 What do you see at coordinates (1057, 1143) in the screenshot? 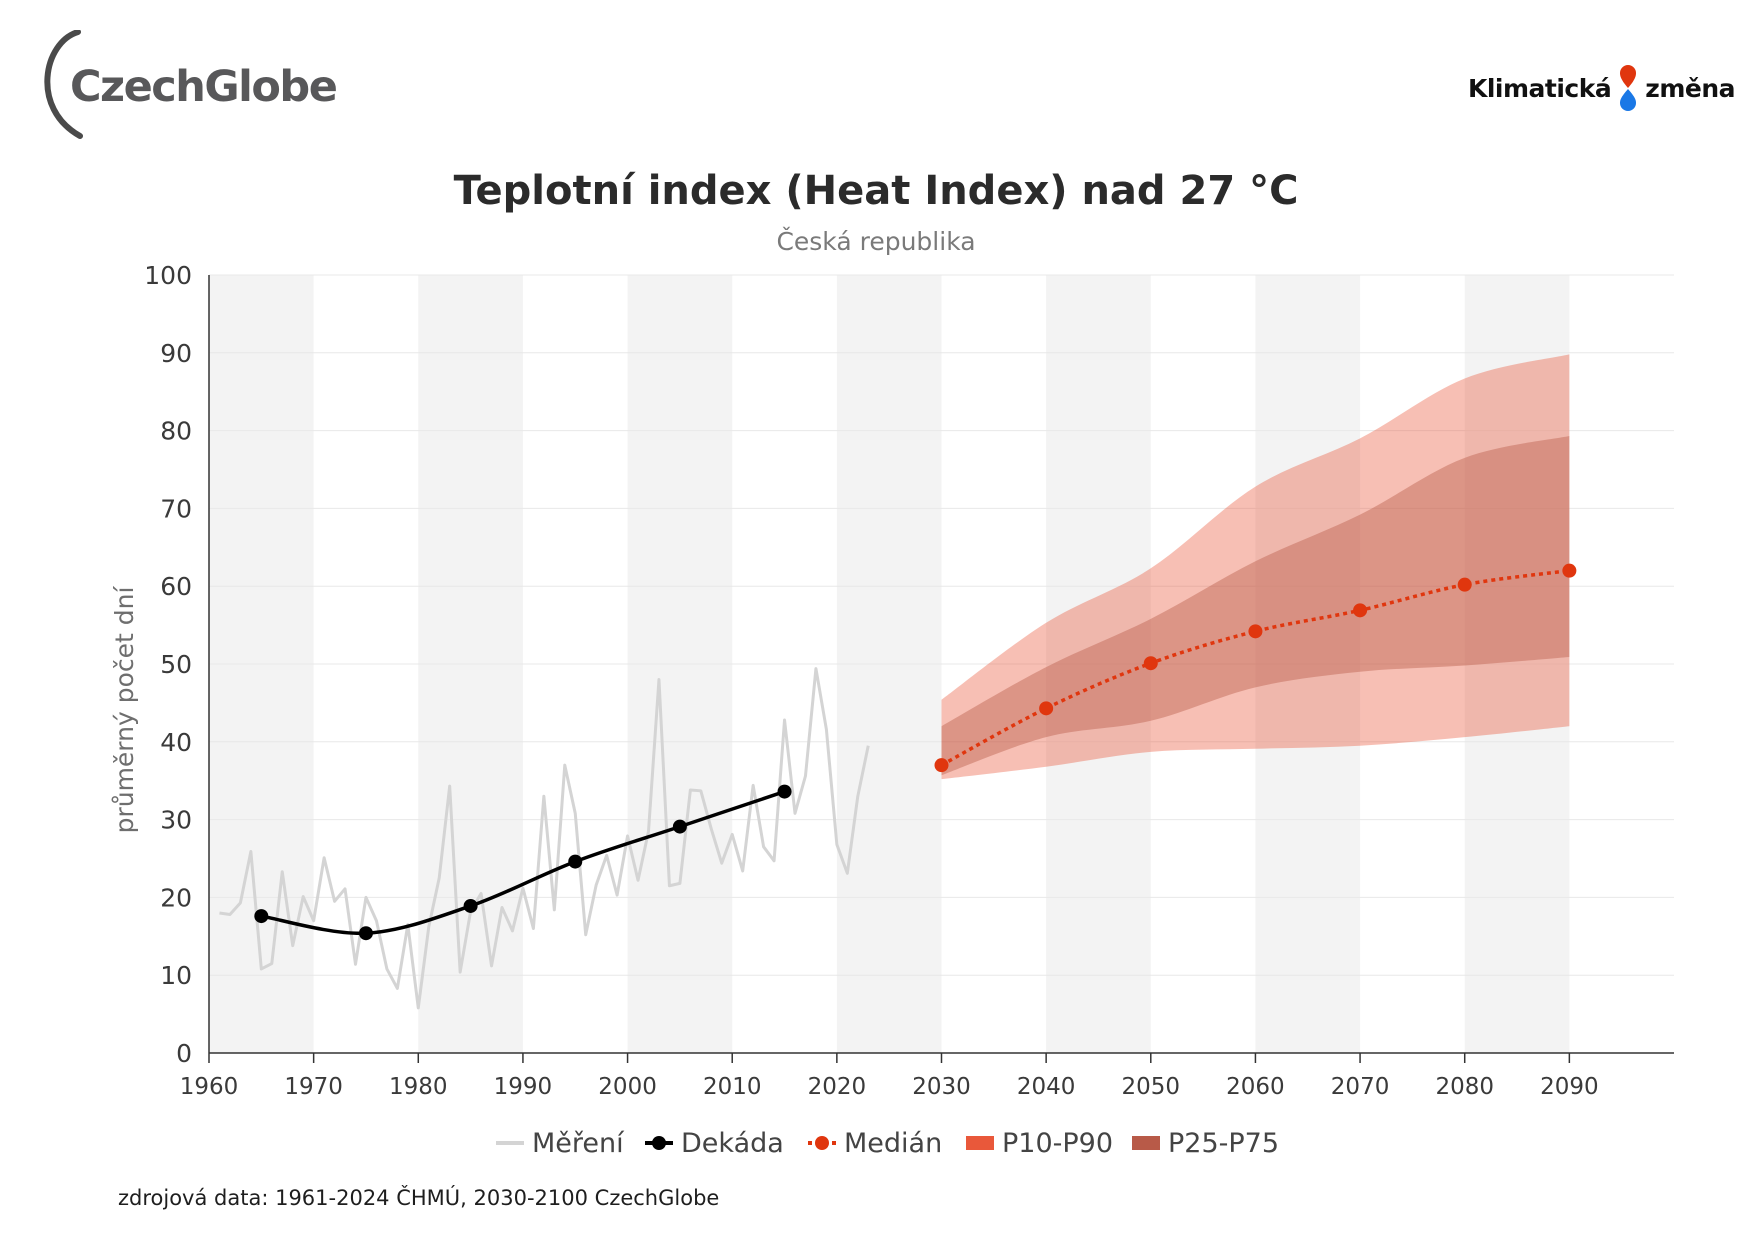
I see `legend-label: P10-P90` at bounding box center [1057, 1143].